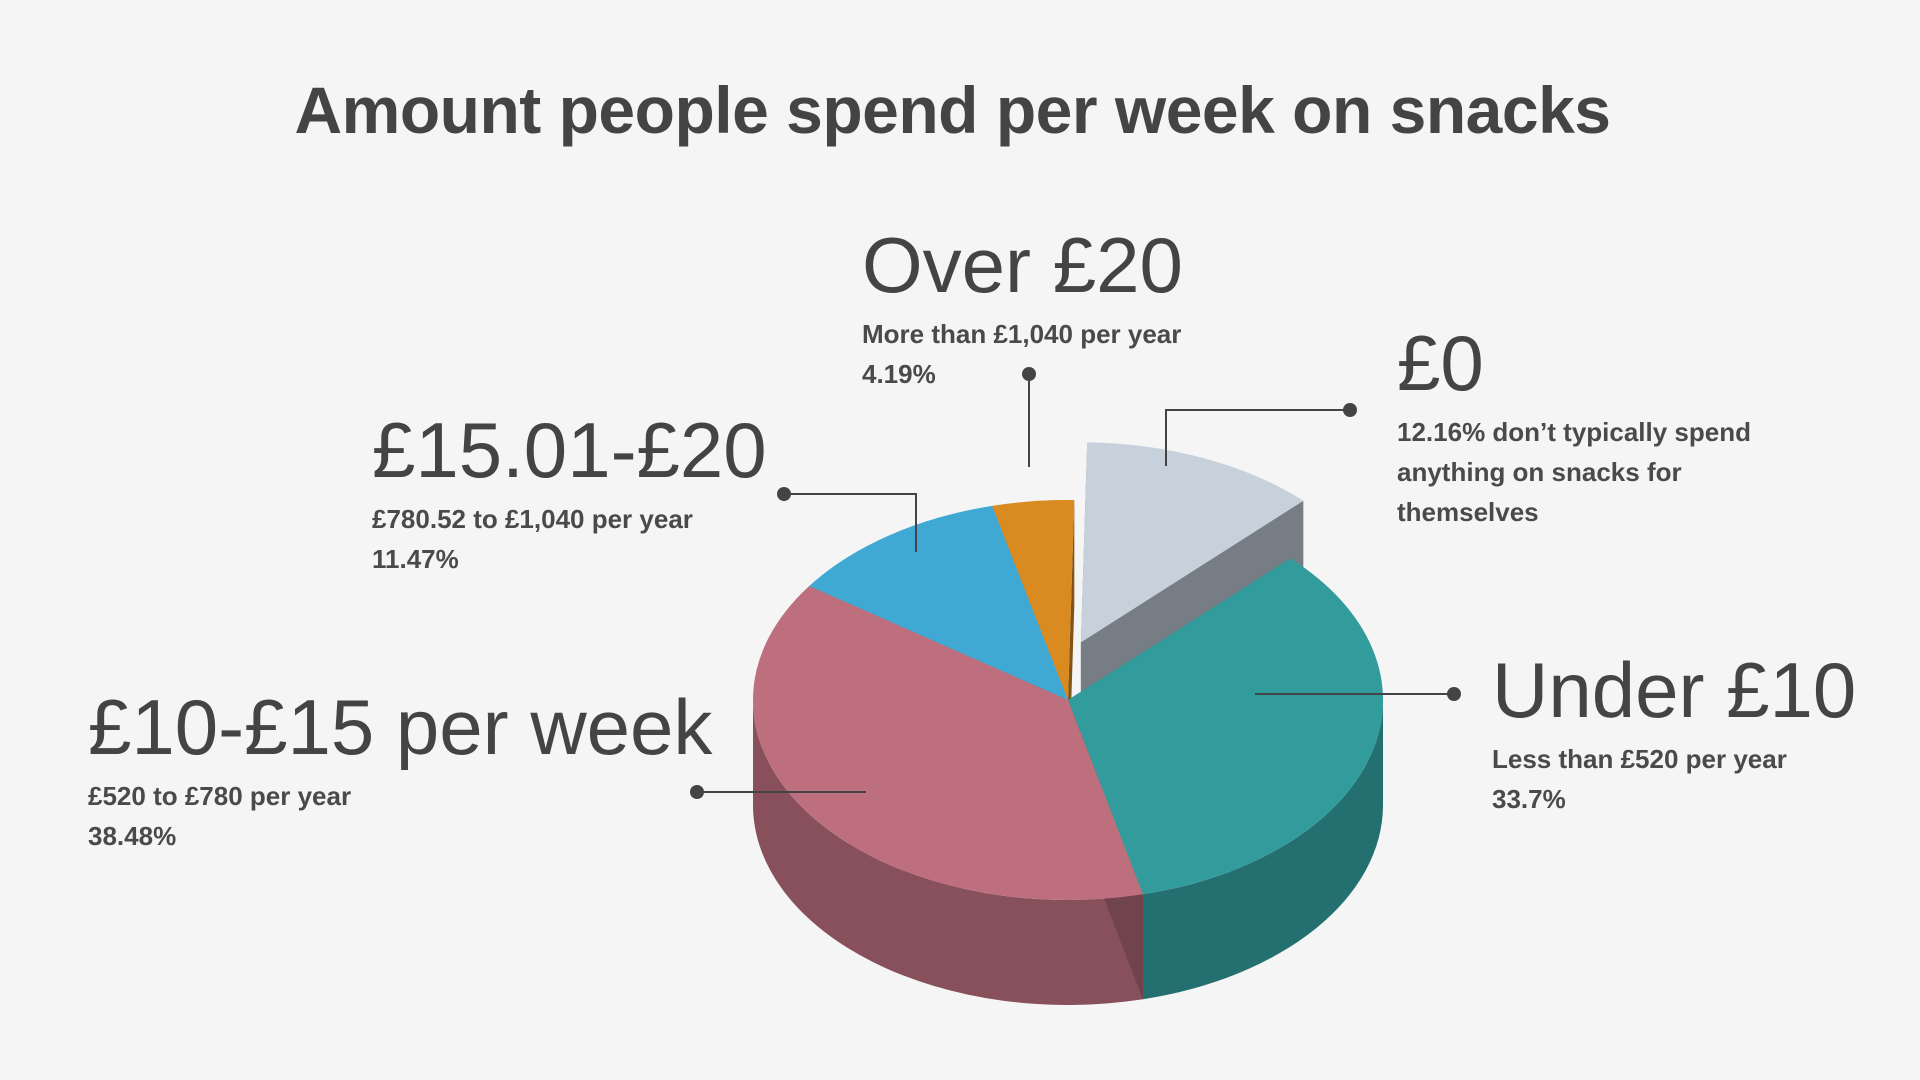 The height and width of the screenshot is (1080, 1920). I want to click on pie-slice-10-15-per-week, so click(948, 743).